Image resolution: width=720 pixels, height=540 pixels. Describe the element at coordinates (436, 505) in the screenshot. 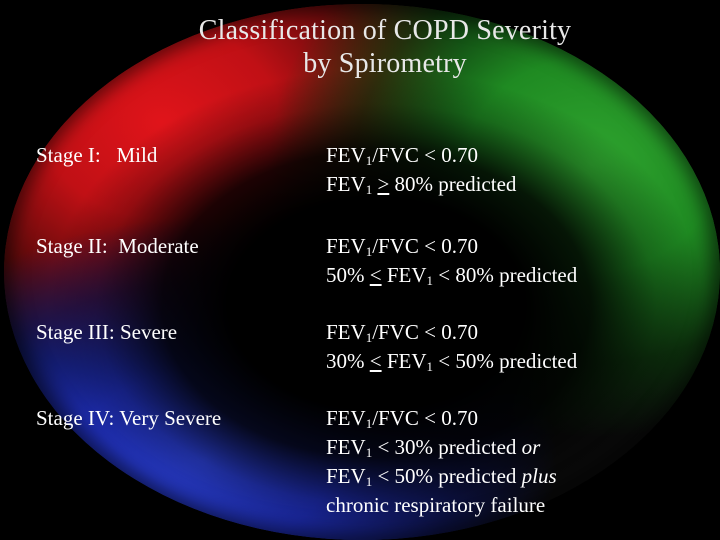

I see `criteria-text: chronic respiratory failure` at that location.